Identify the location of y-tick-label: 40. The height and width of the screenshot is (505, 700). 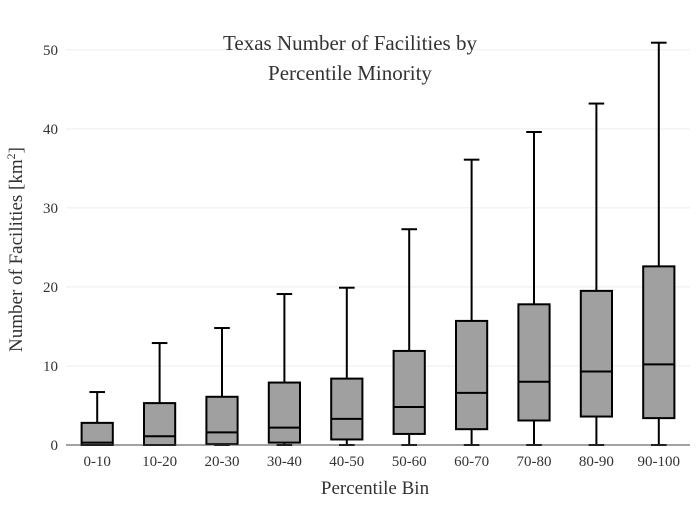
(50, 130).